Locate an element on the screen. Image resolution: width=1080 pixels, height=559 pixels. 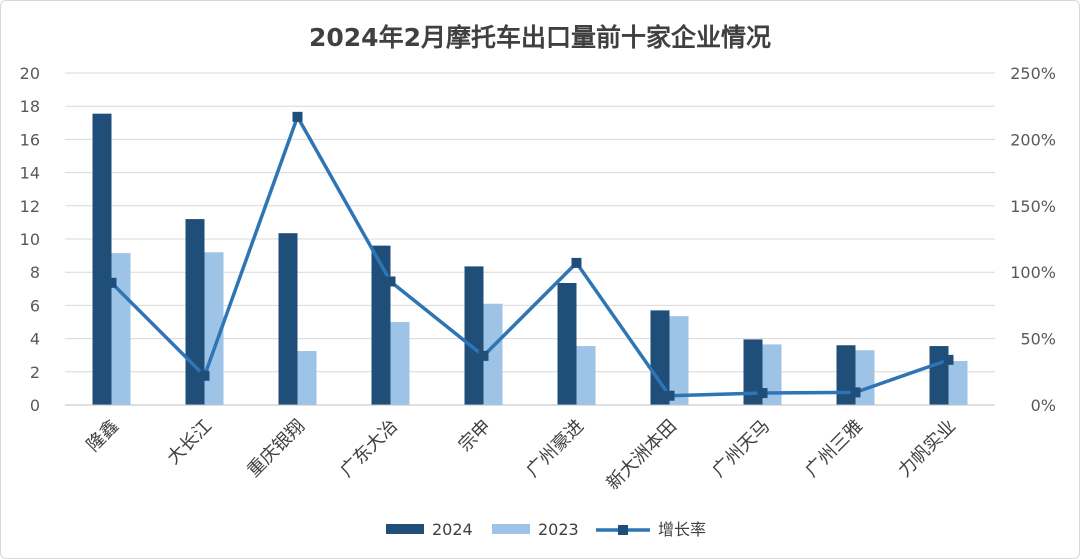
category-label: 宗申 is located at coordinates (475, 436).